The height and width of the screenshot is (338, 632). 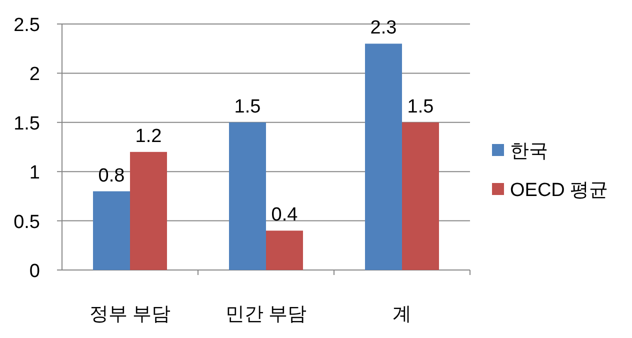 I want to click on data-label: 0.8, so click(x=111, y=175).